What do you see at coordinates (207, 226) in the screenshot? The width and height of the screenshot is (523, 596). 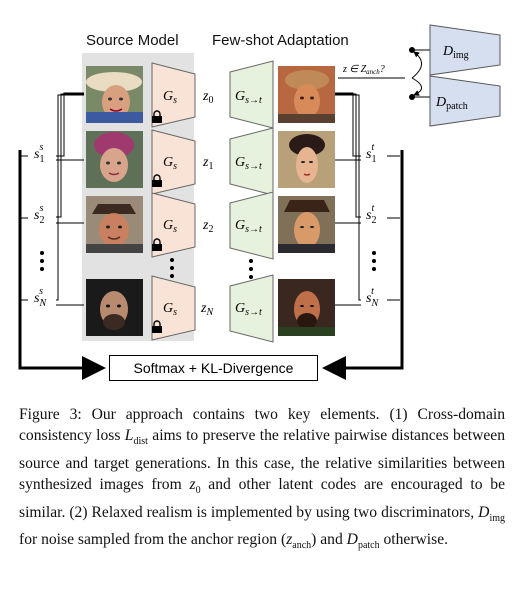 I see `latent-z2: z2` at bounding box center [207, 226].